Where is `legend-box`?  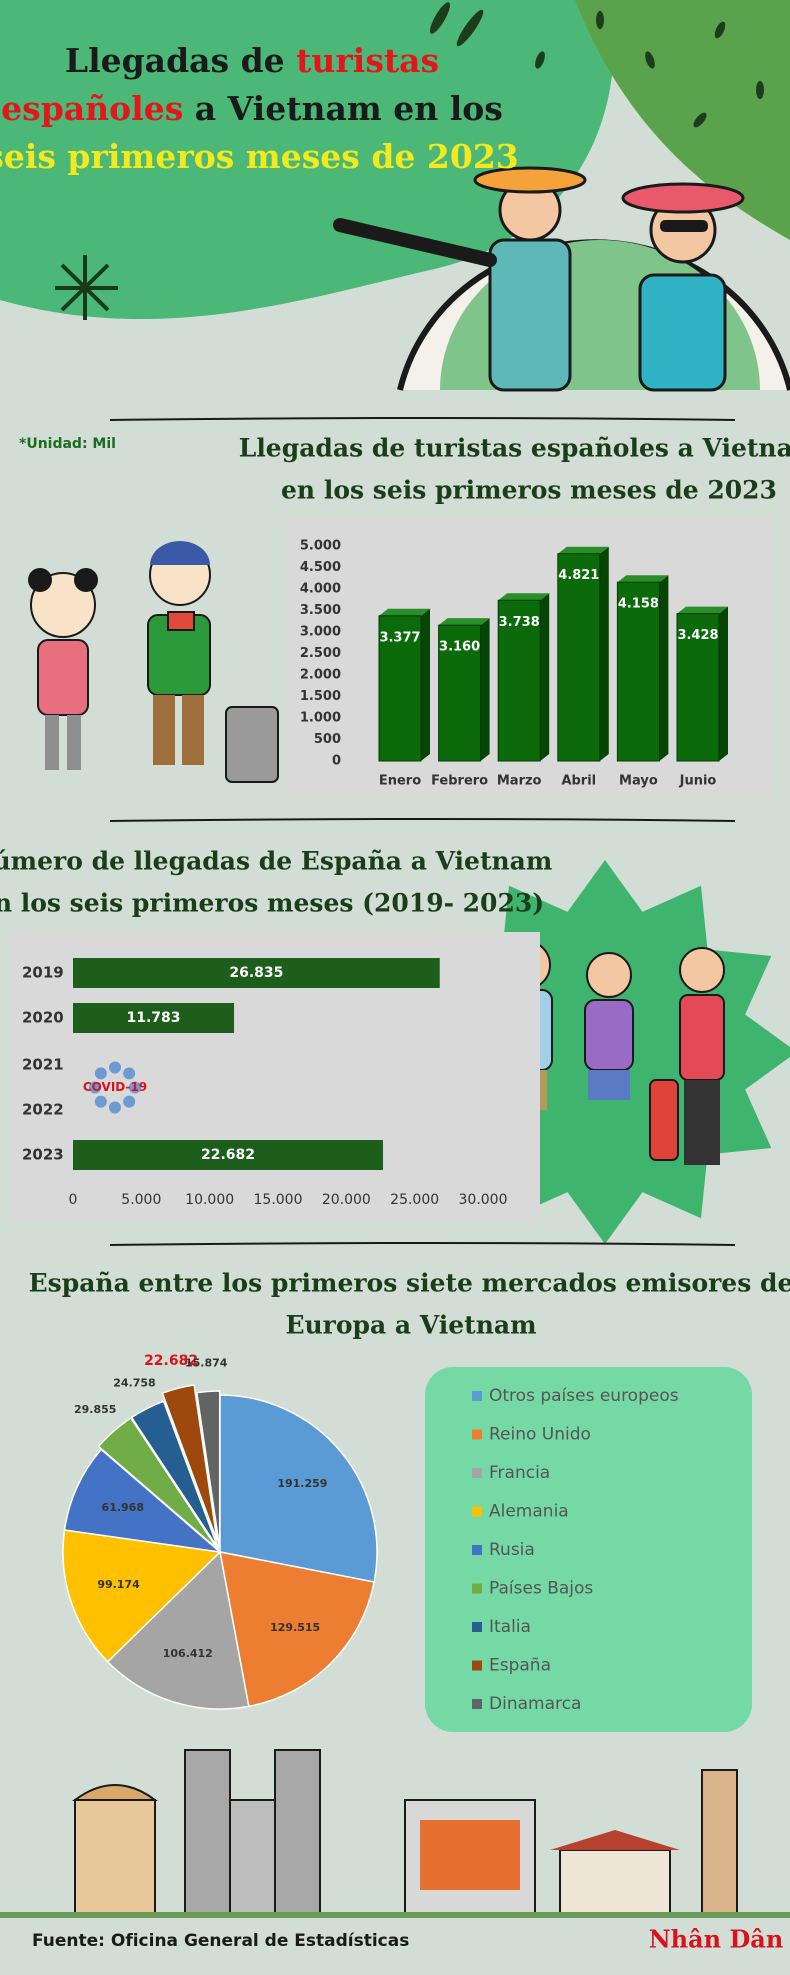 legend-box is located at coordinates (588, 1549).